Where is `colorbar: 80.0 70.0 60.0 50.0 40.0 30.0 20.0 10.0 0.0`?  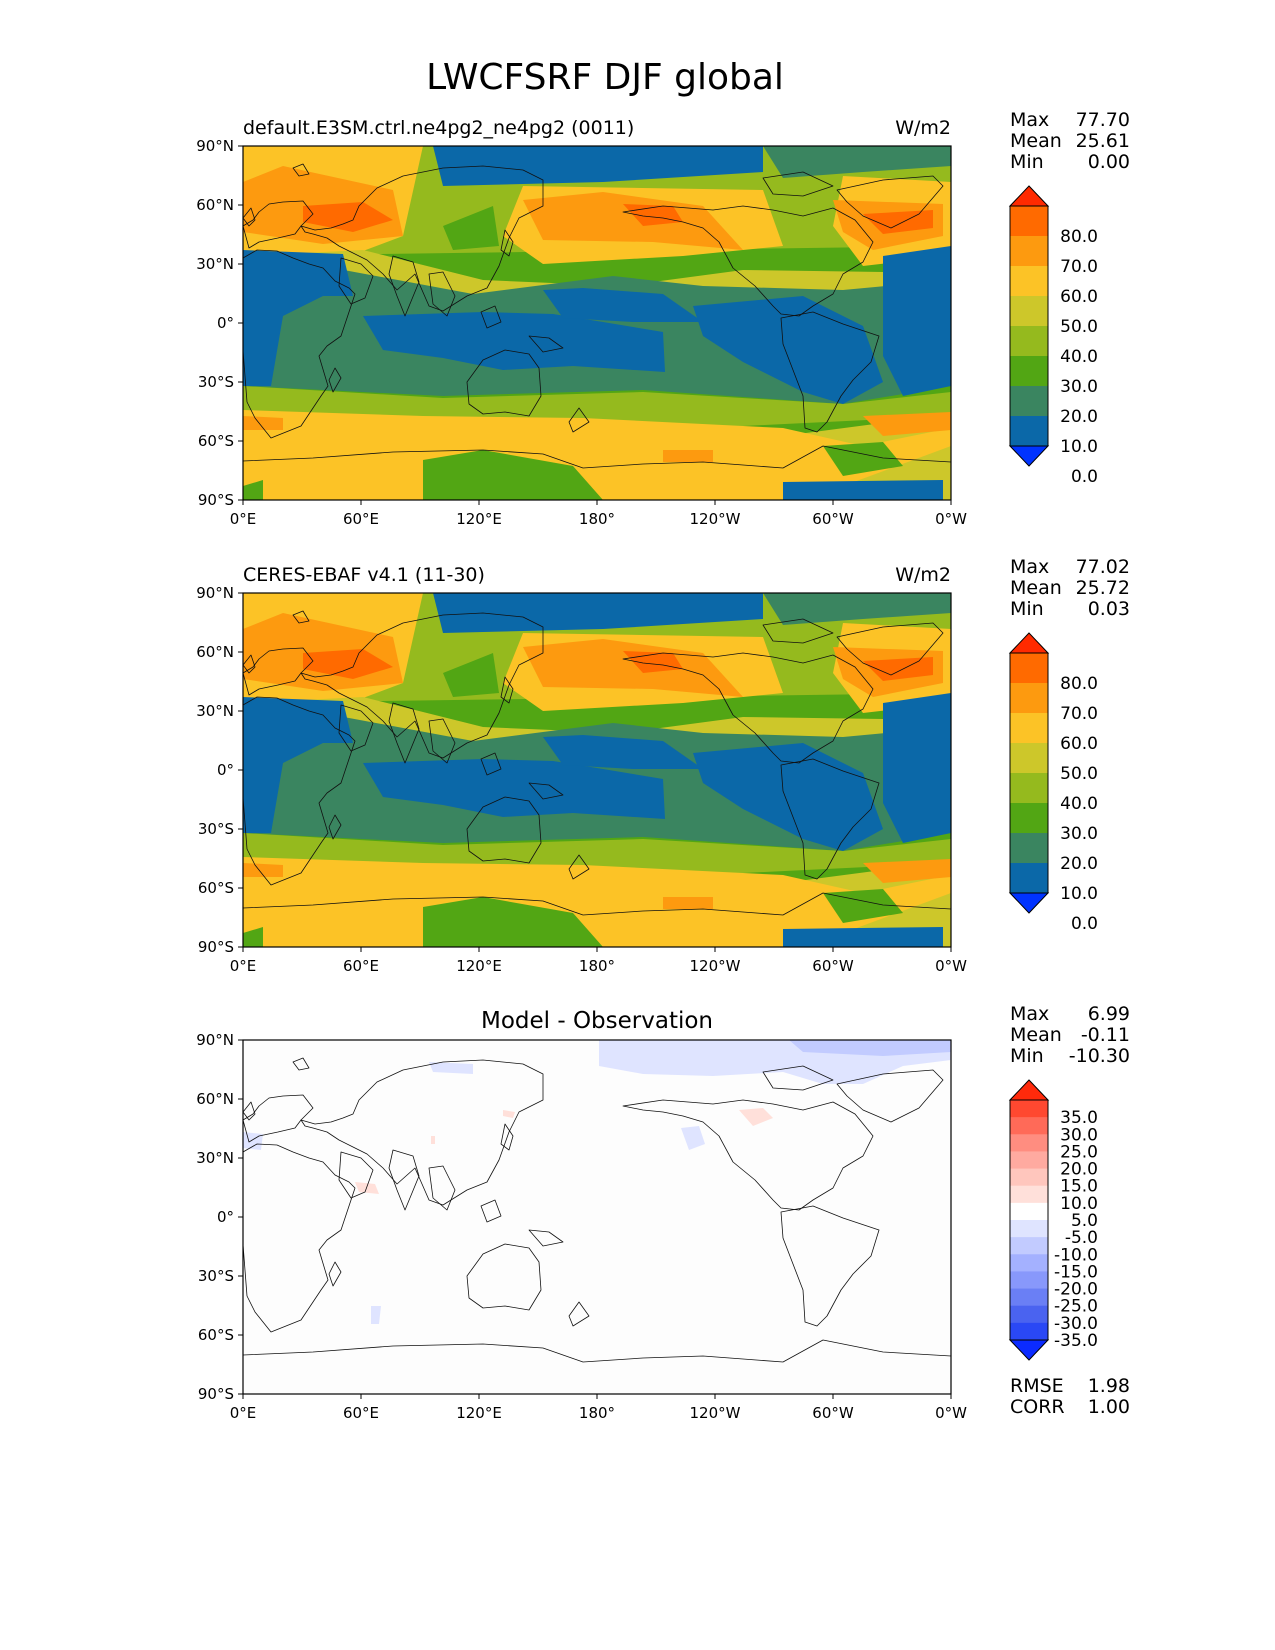 colorbar: 80.0 70.0 60.0 50.0 40.0 30.0 20.0 10.0 0.0 is located at coordinates (1053, 336).